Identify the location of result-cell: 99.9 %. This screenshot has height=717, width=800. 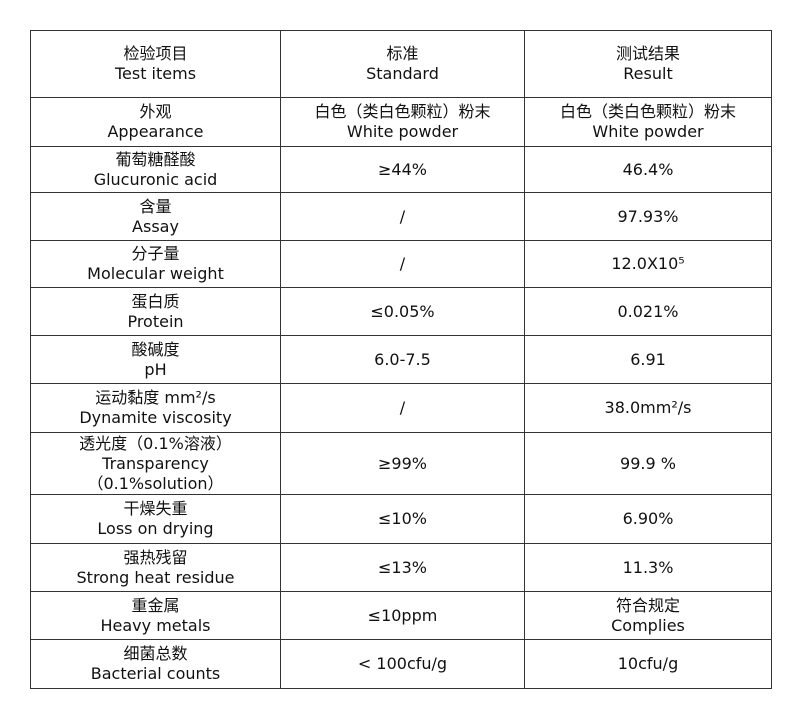
(648, 463).